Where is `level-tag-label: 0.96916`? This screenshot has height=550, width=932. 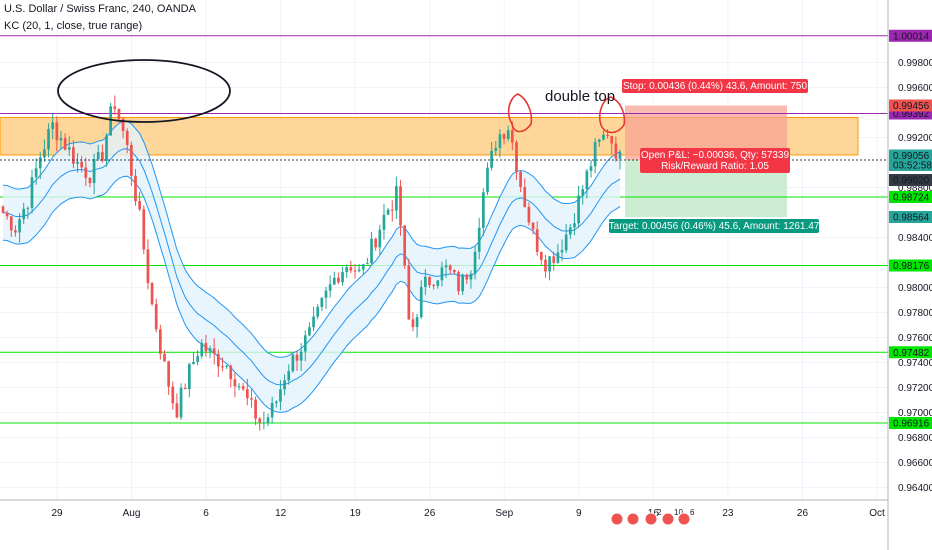
level-tag-label: 0.96916 is located at coordinates (911, 424).